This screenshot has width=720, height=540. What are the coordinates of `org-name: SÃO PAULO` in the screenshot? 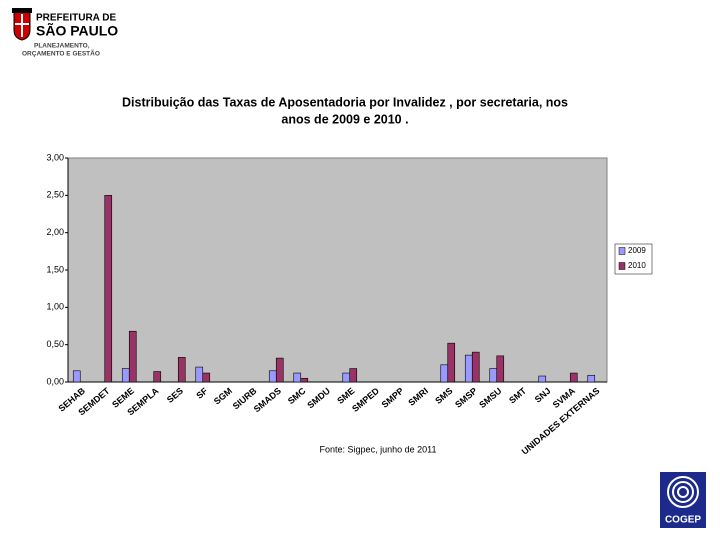 It's located at (77, 30).